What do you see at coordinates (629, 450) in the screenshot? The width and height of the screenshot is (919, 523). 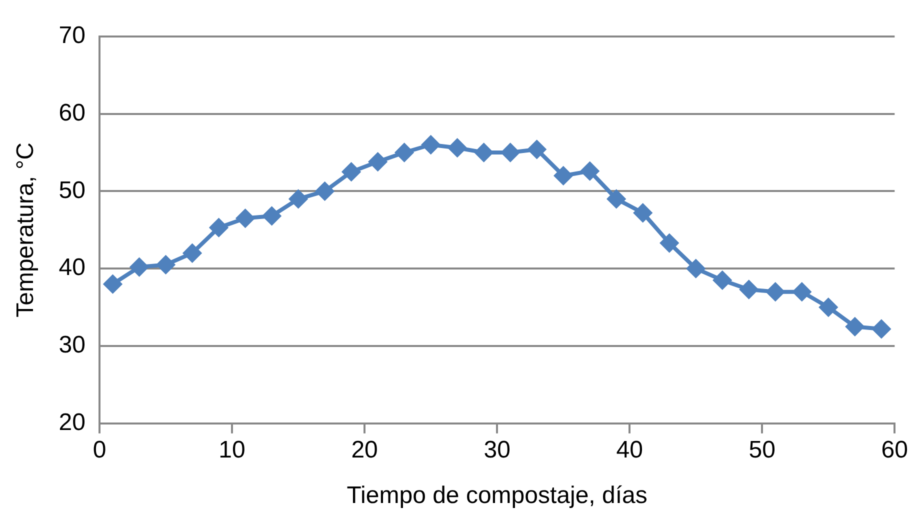 I see `x-tick-label: 40` at bounding box center [629, 450].